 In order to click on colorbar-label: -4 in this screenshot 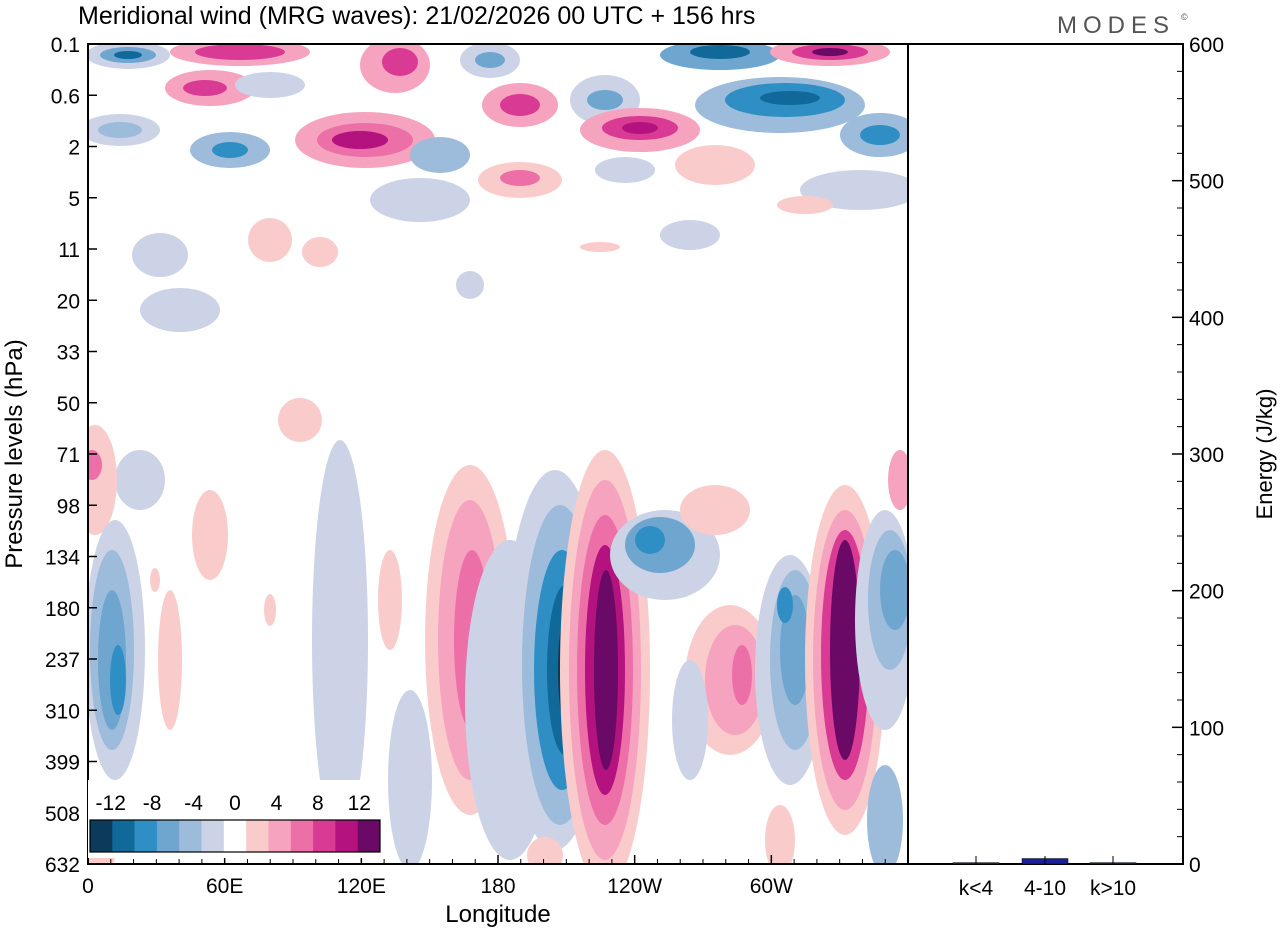, I will do `click(193, 803)`.